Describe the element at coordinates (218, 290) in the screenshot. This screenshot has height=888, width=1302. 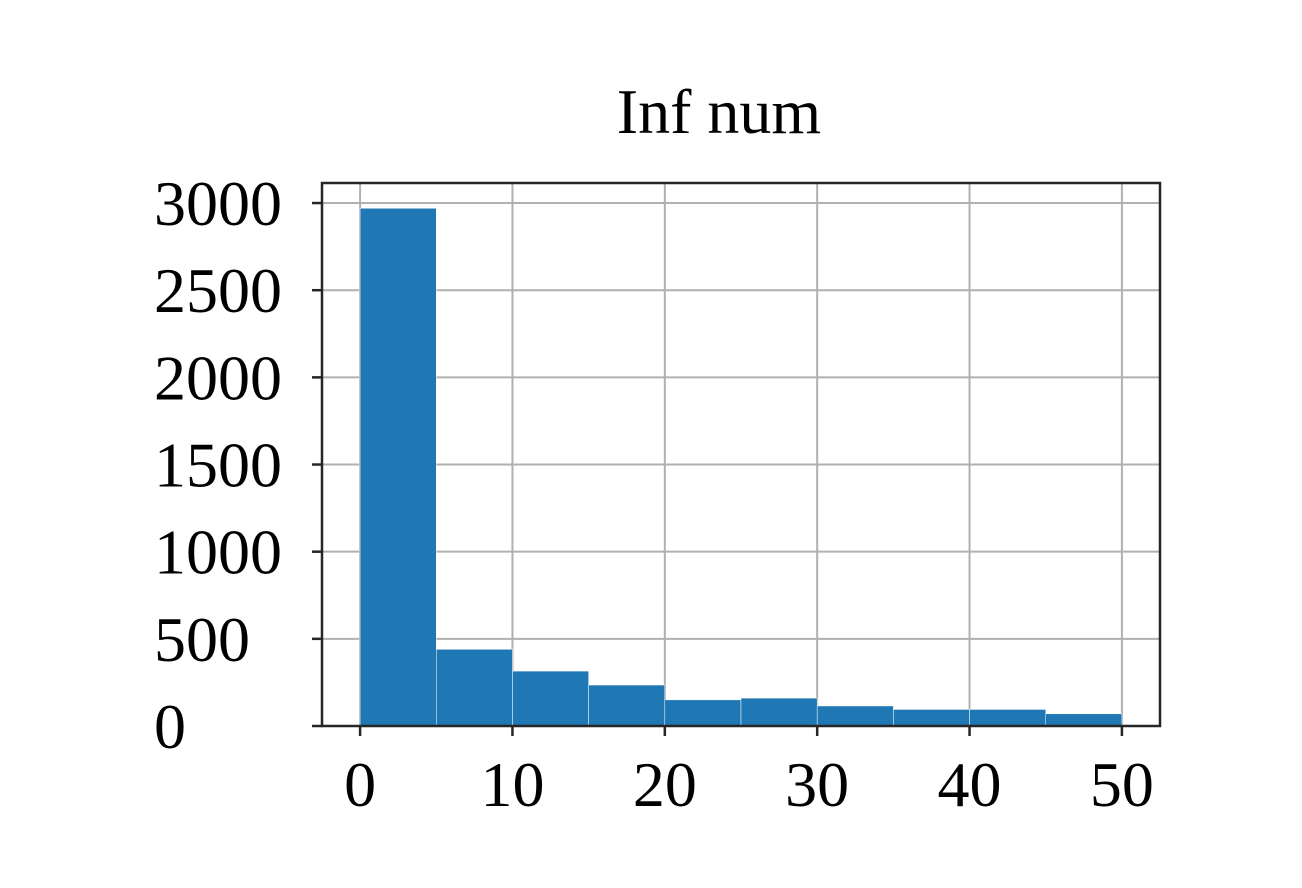
I see `y-tick-label-5: 2500` at that location.